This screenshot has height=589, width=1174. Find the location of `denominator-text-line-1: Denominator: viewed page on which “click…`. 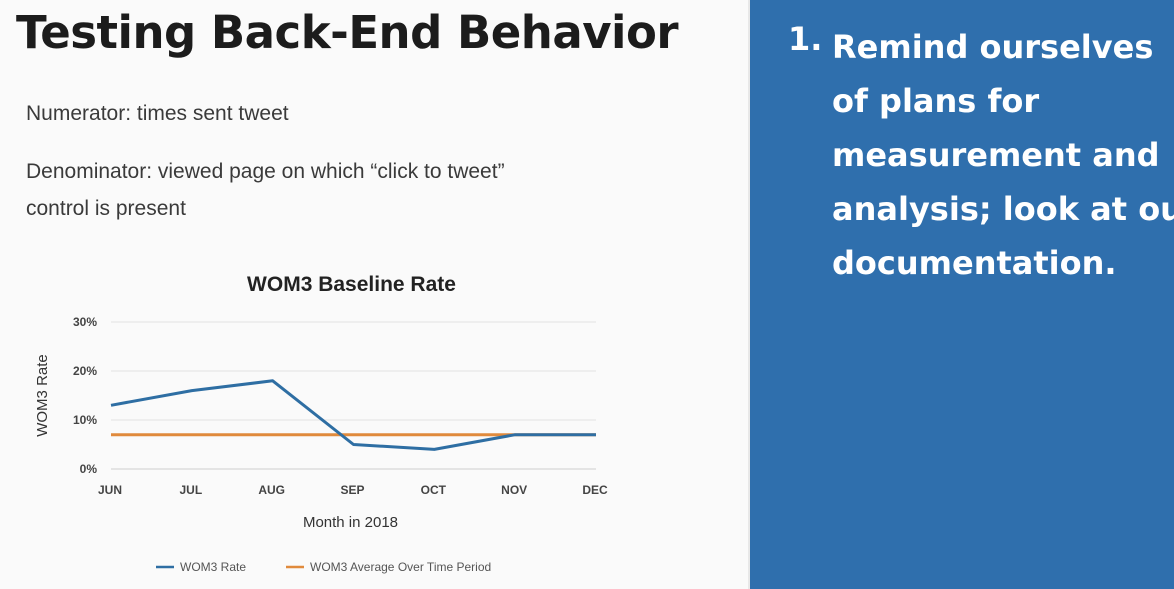

denominator-text-line-1: Denominator: viewed page on which “click… is located at coordinates (265, 171).